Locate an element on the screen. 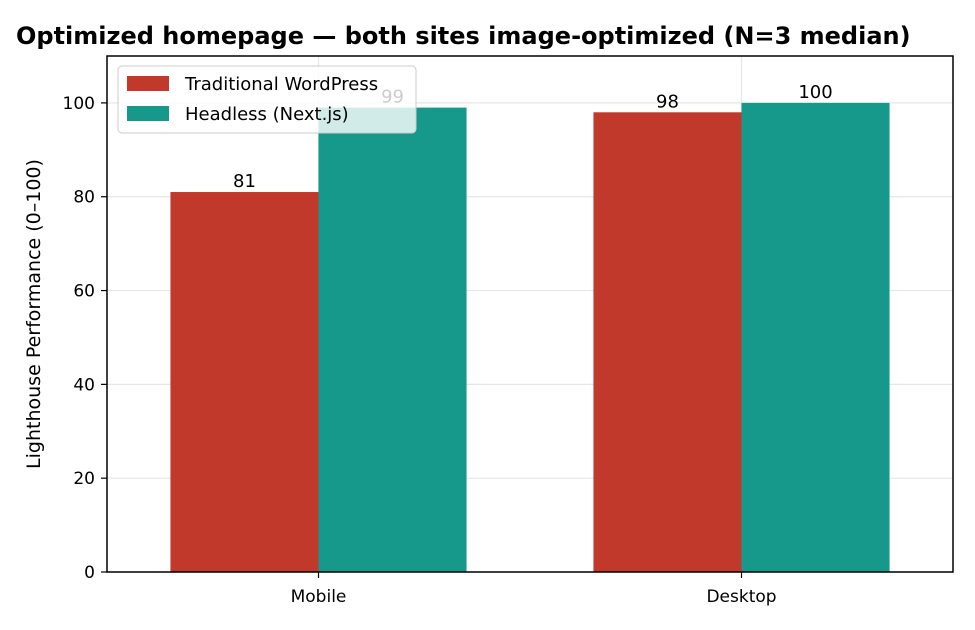  legend-swatch-headless-nextjs is located at coordinates (148, 113).